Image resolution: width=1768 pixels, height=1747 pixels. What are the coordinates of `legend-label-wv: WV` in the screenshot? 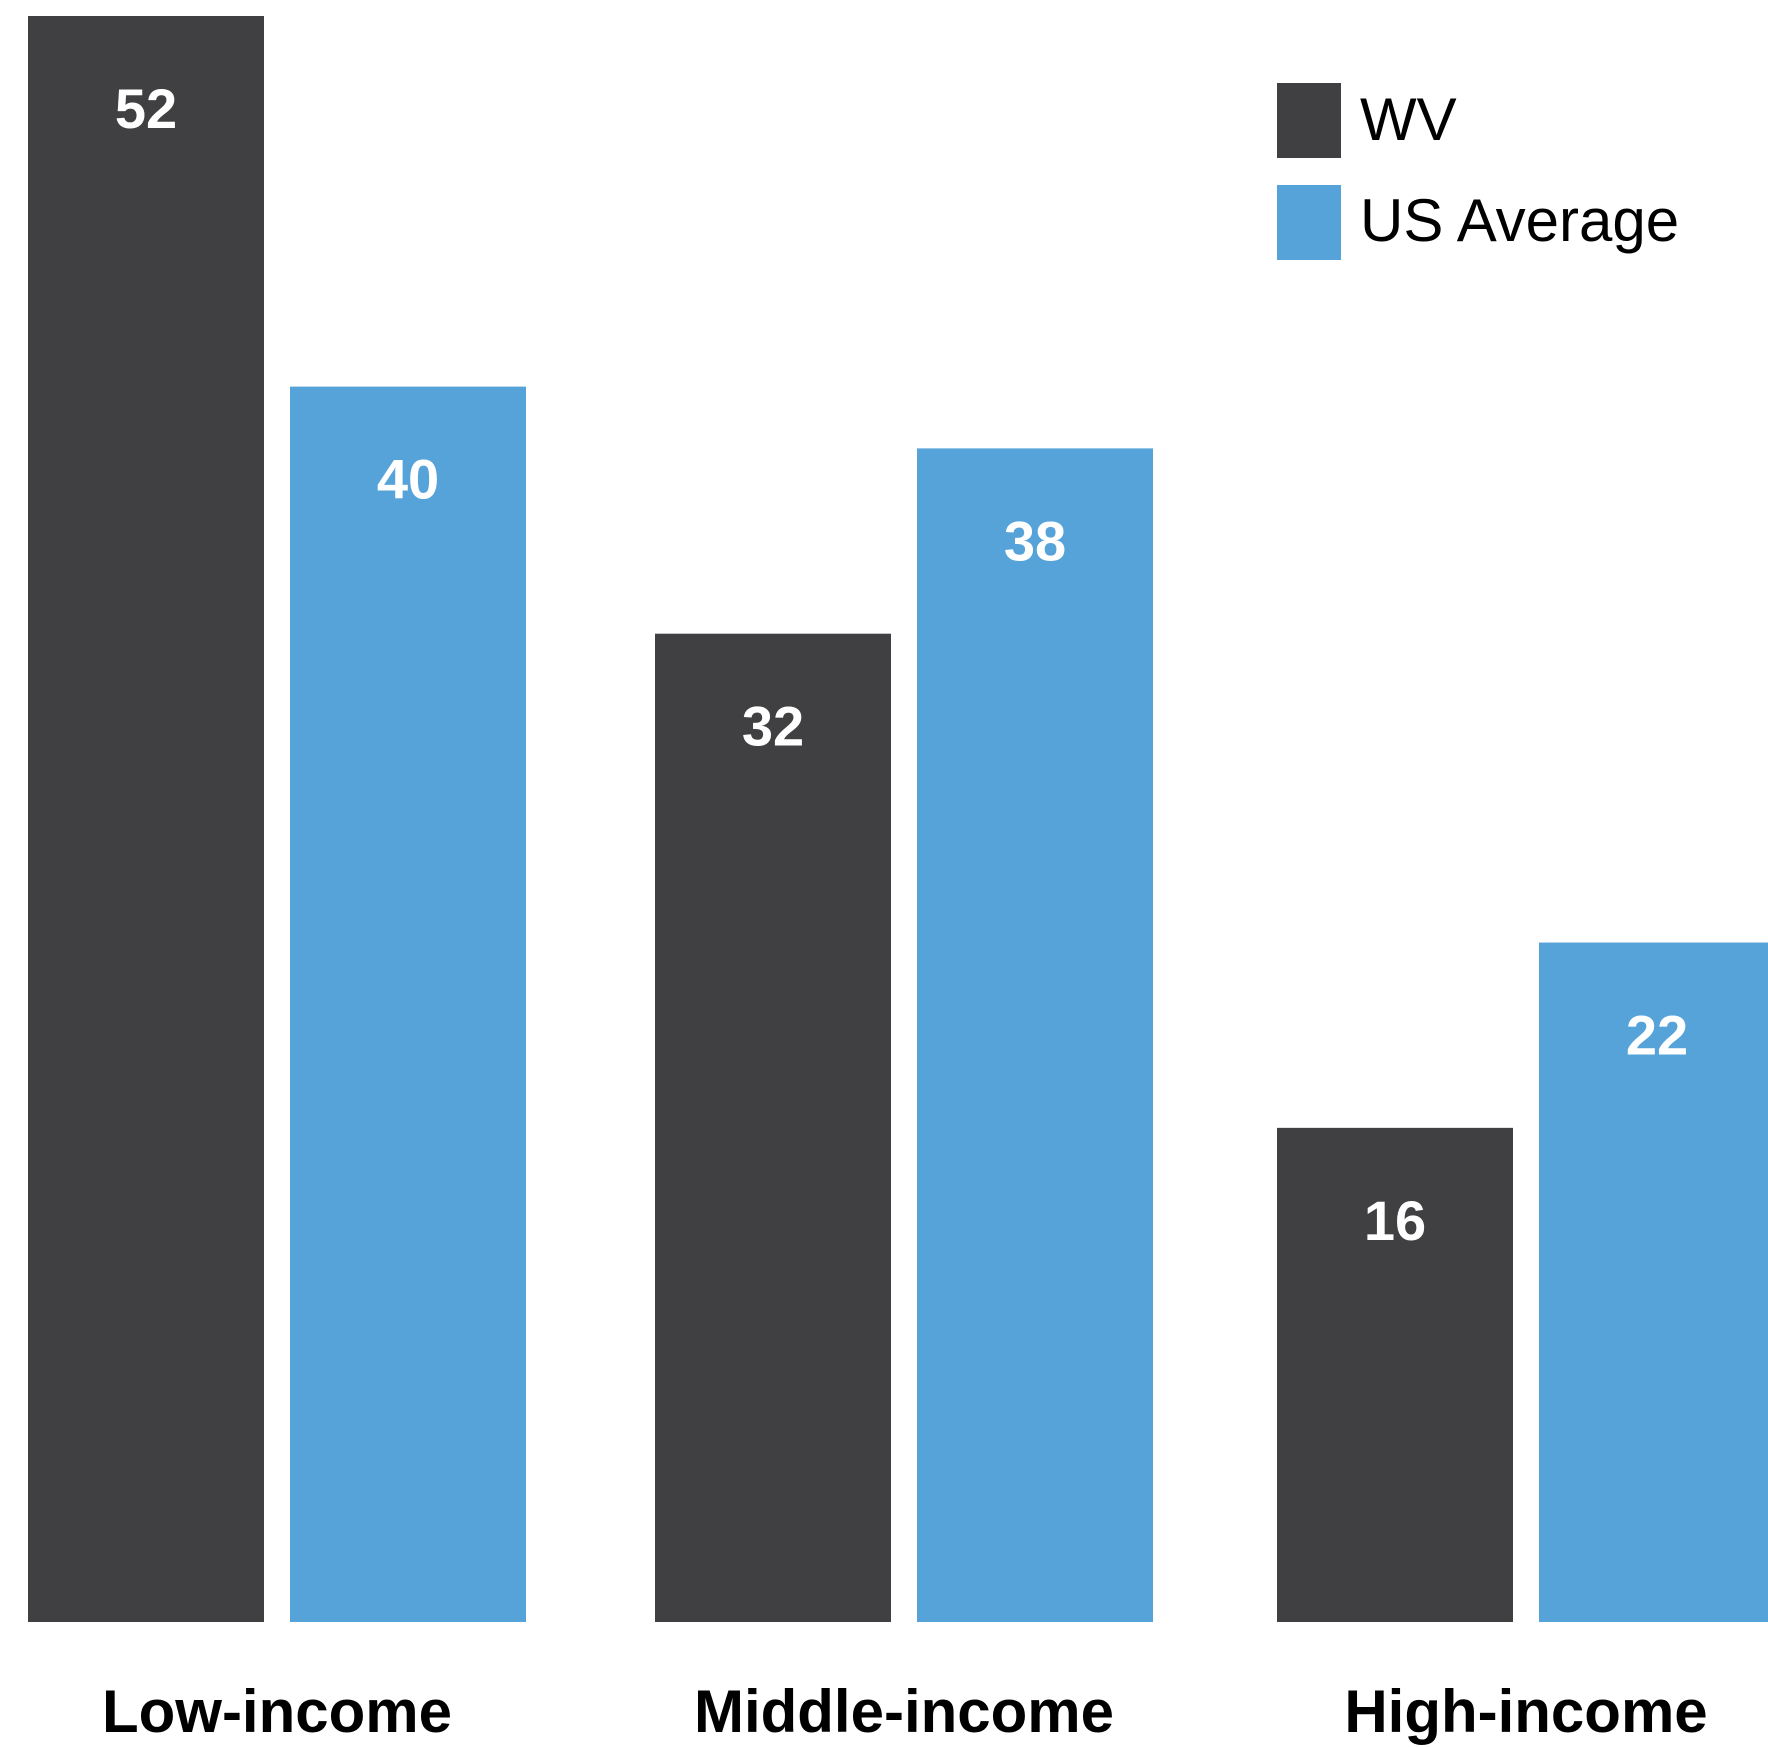 It's located at (1408, 119).